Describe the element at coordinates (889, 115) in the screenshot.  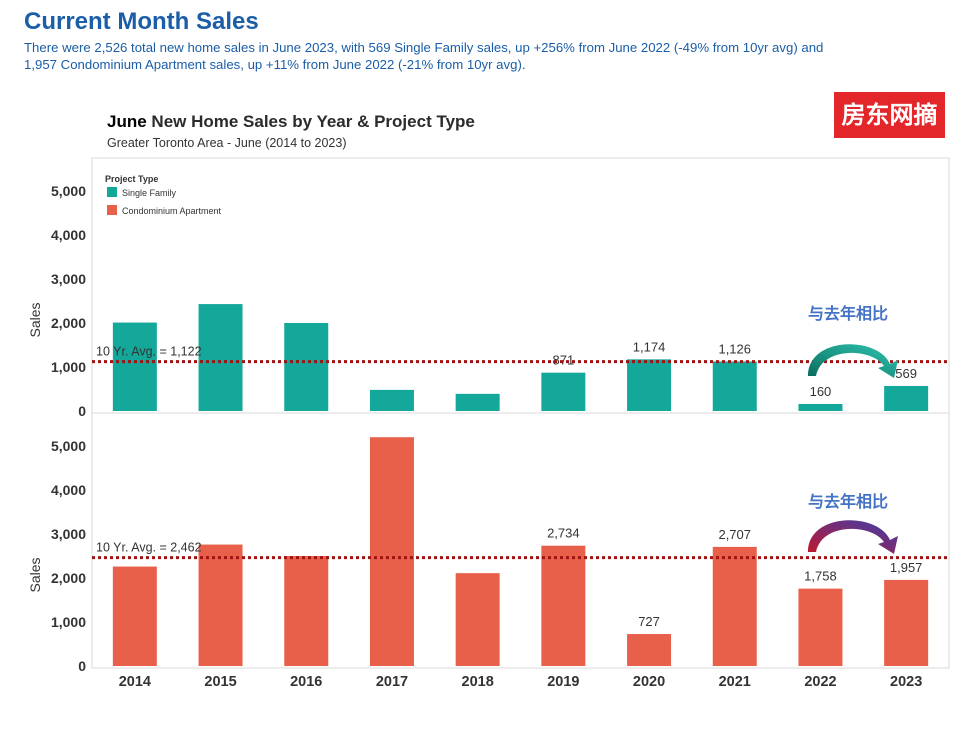
I see `watermark-logo: 房东网摘` at that location.